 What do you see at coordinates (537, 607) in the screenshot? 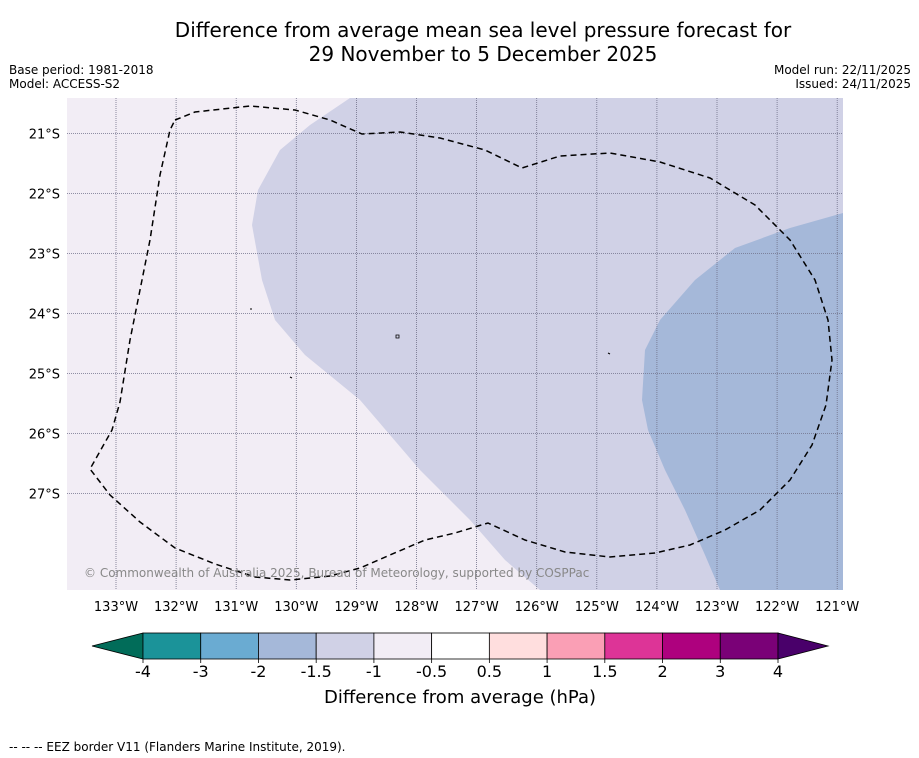
I see `lon-label: 126°W` at bounding box center [537, 607].